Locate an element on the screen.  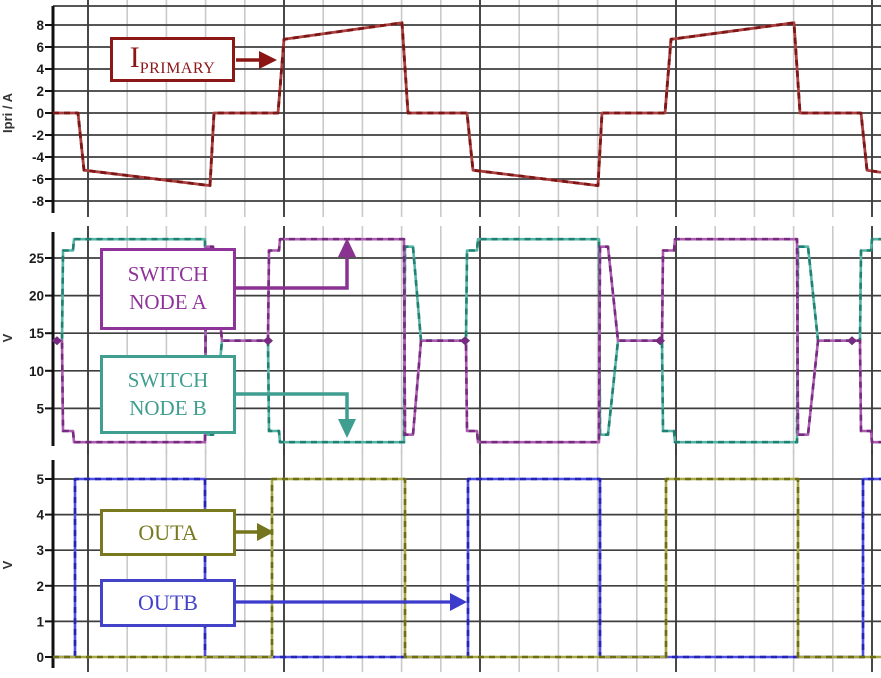
y-tick-label: -8 is located at coordinates (38, 201).